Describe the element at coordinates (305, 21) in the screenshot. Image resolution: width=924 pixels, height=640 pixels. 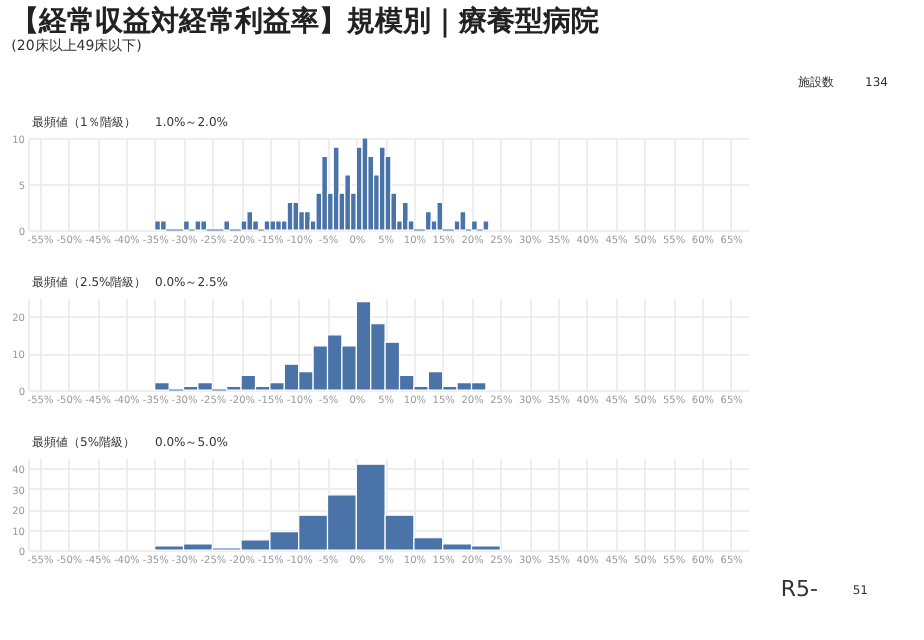
I see `chart-title: 【経常収益対経常利益率】規模別｜療養型病院` at that location.